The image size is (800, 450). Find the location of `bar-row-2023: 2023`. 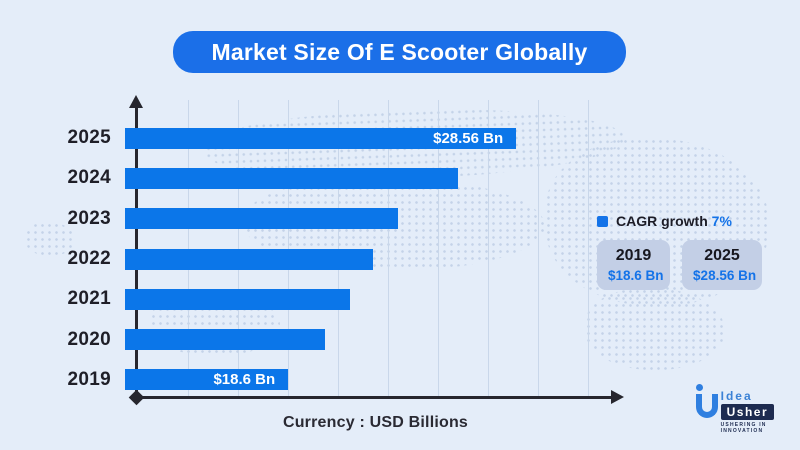

bar-row-2023: 2023 is located at coordinates (334, 219).